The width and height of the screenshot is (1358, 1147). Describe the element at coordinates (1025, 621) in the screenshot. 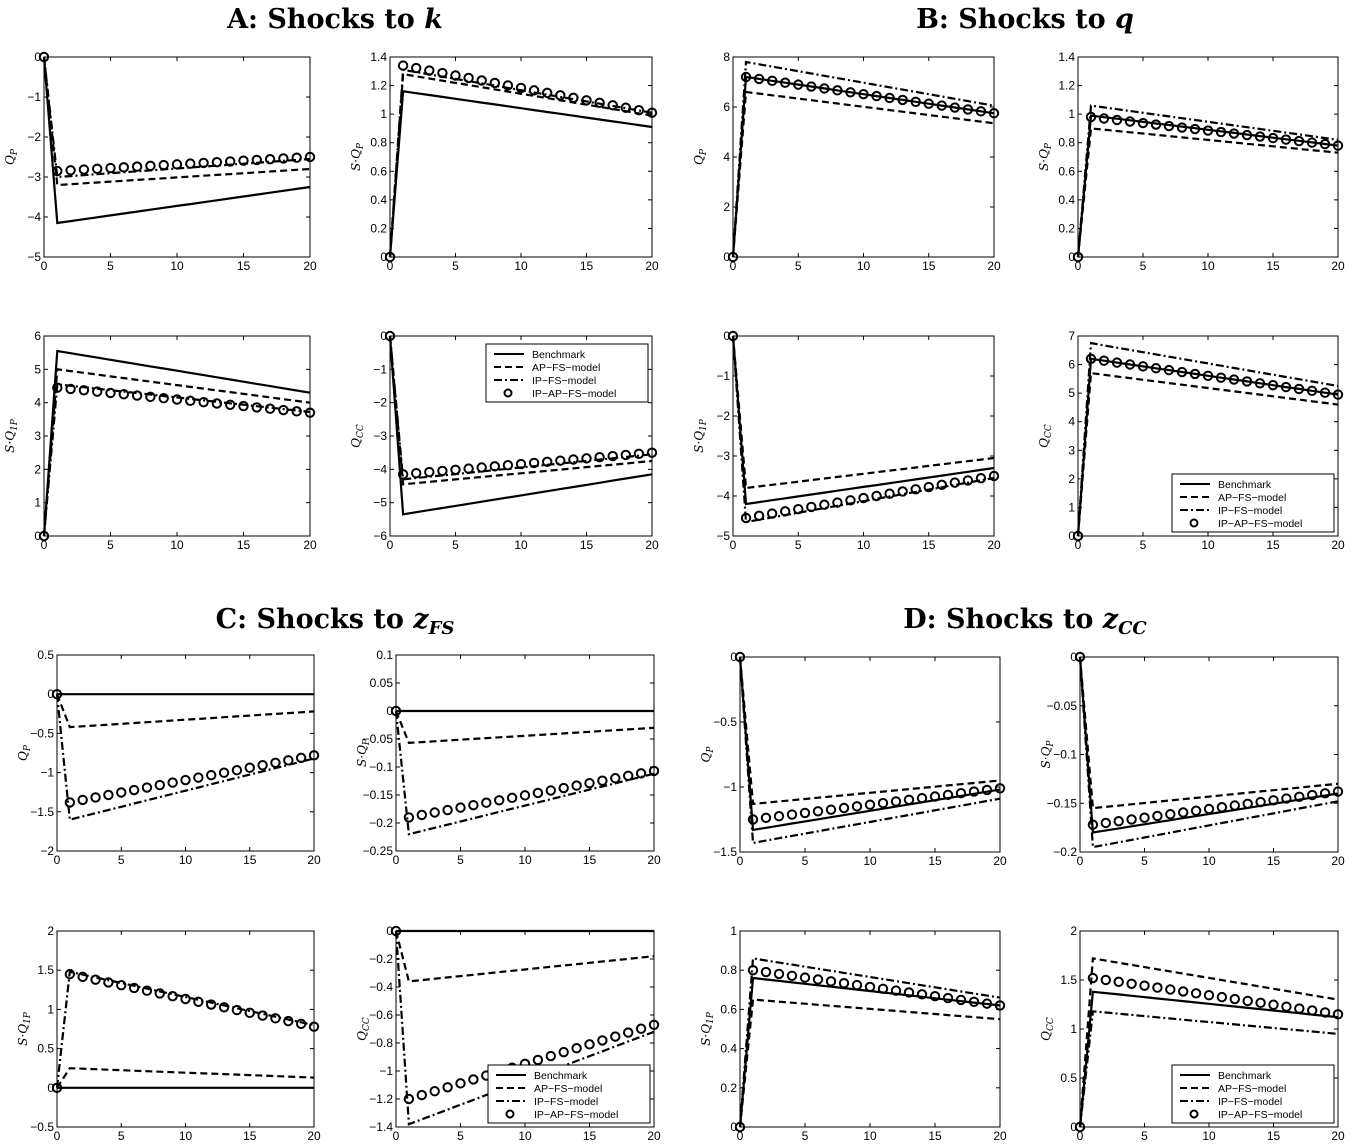

I see `group-title-d: D: Shocks to zCC` at that location.